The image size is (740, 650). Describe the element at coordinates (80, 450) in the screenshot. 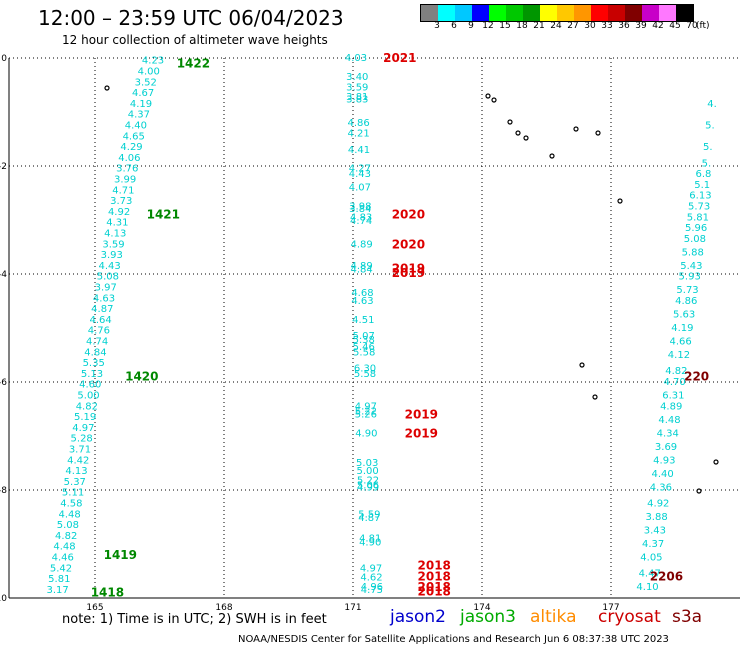

I see `wave-height-label: 3.71` at that location.